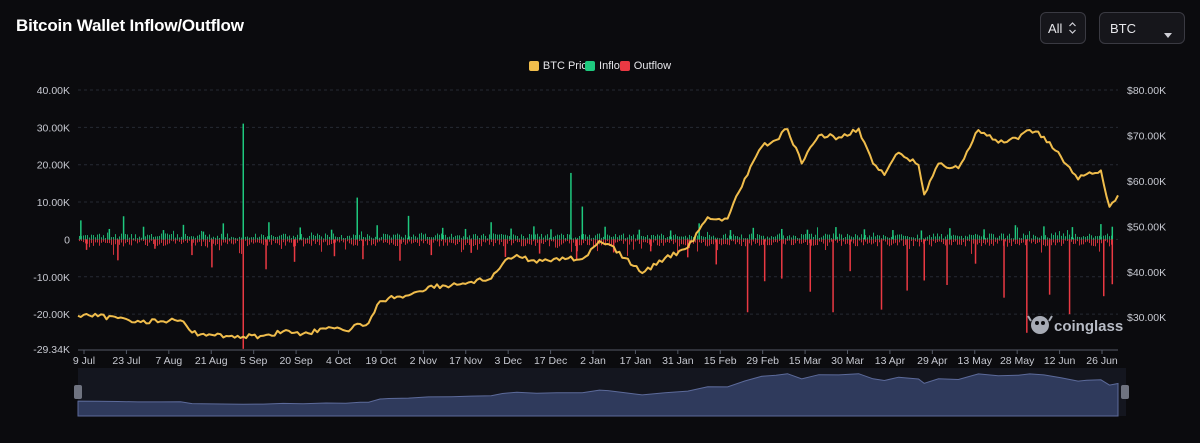  Describe the element at coordinates (645, 66) in the screenshot. I see `legend-item-outflow: Outflow` at that location.